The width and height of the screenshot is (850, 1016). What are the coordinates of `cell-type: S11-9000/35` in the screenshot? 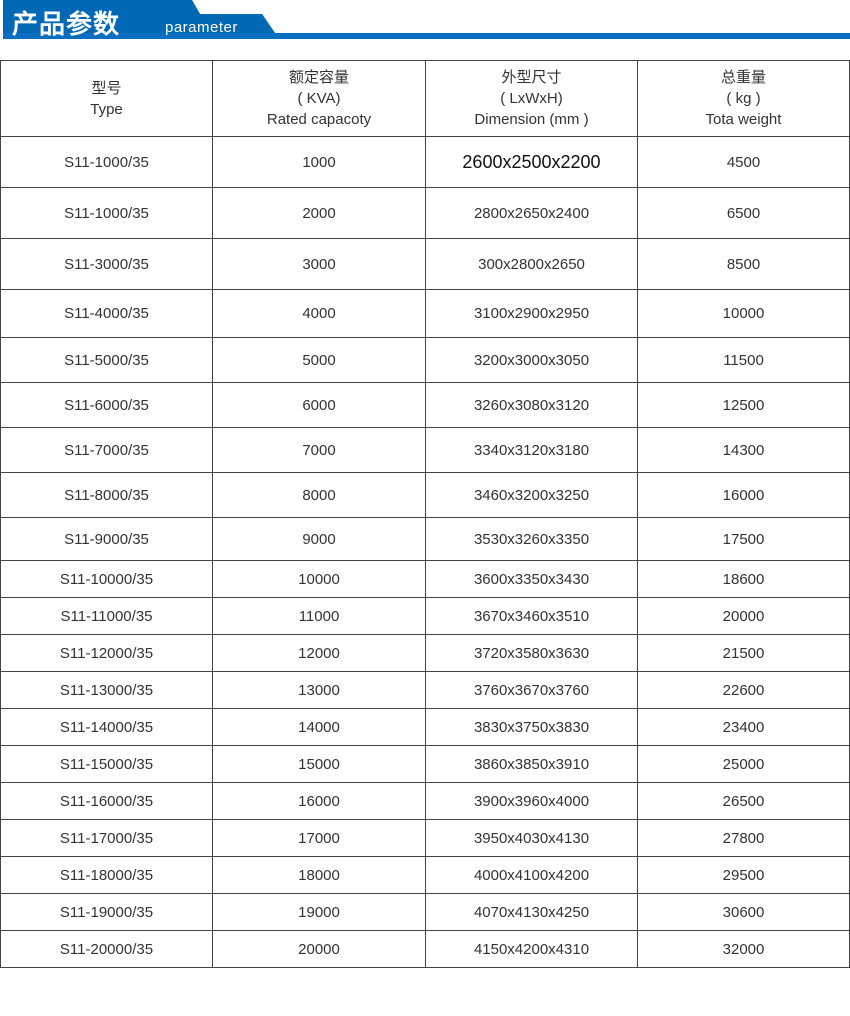 It's located at (106, 539).